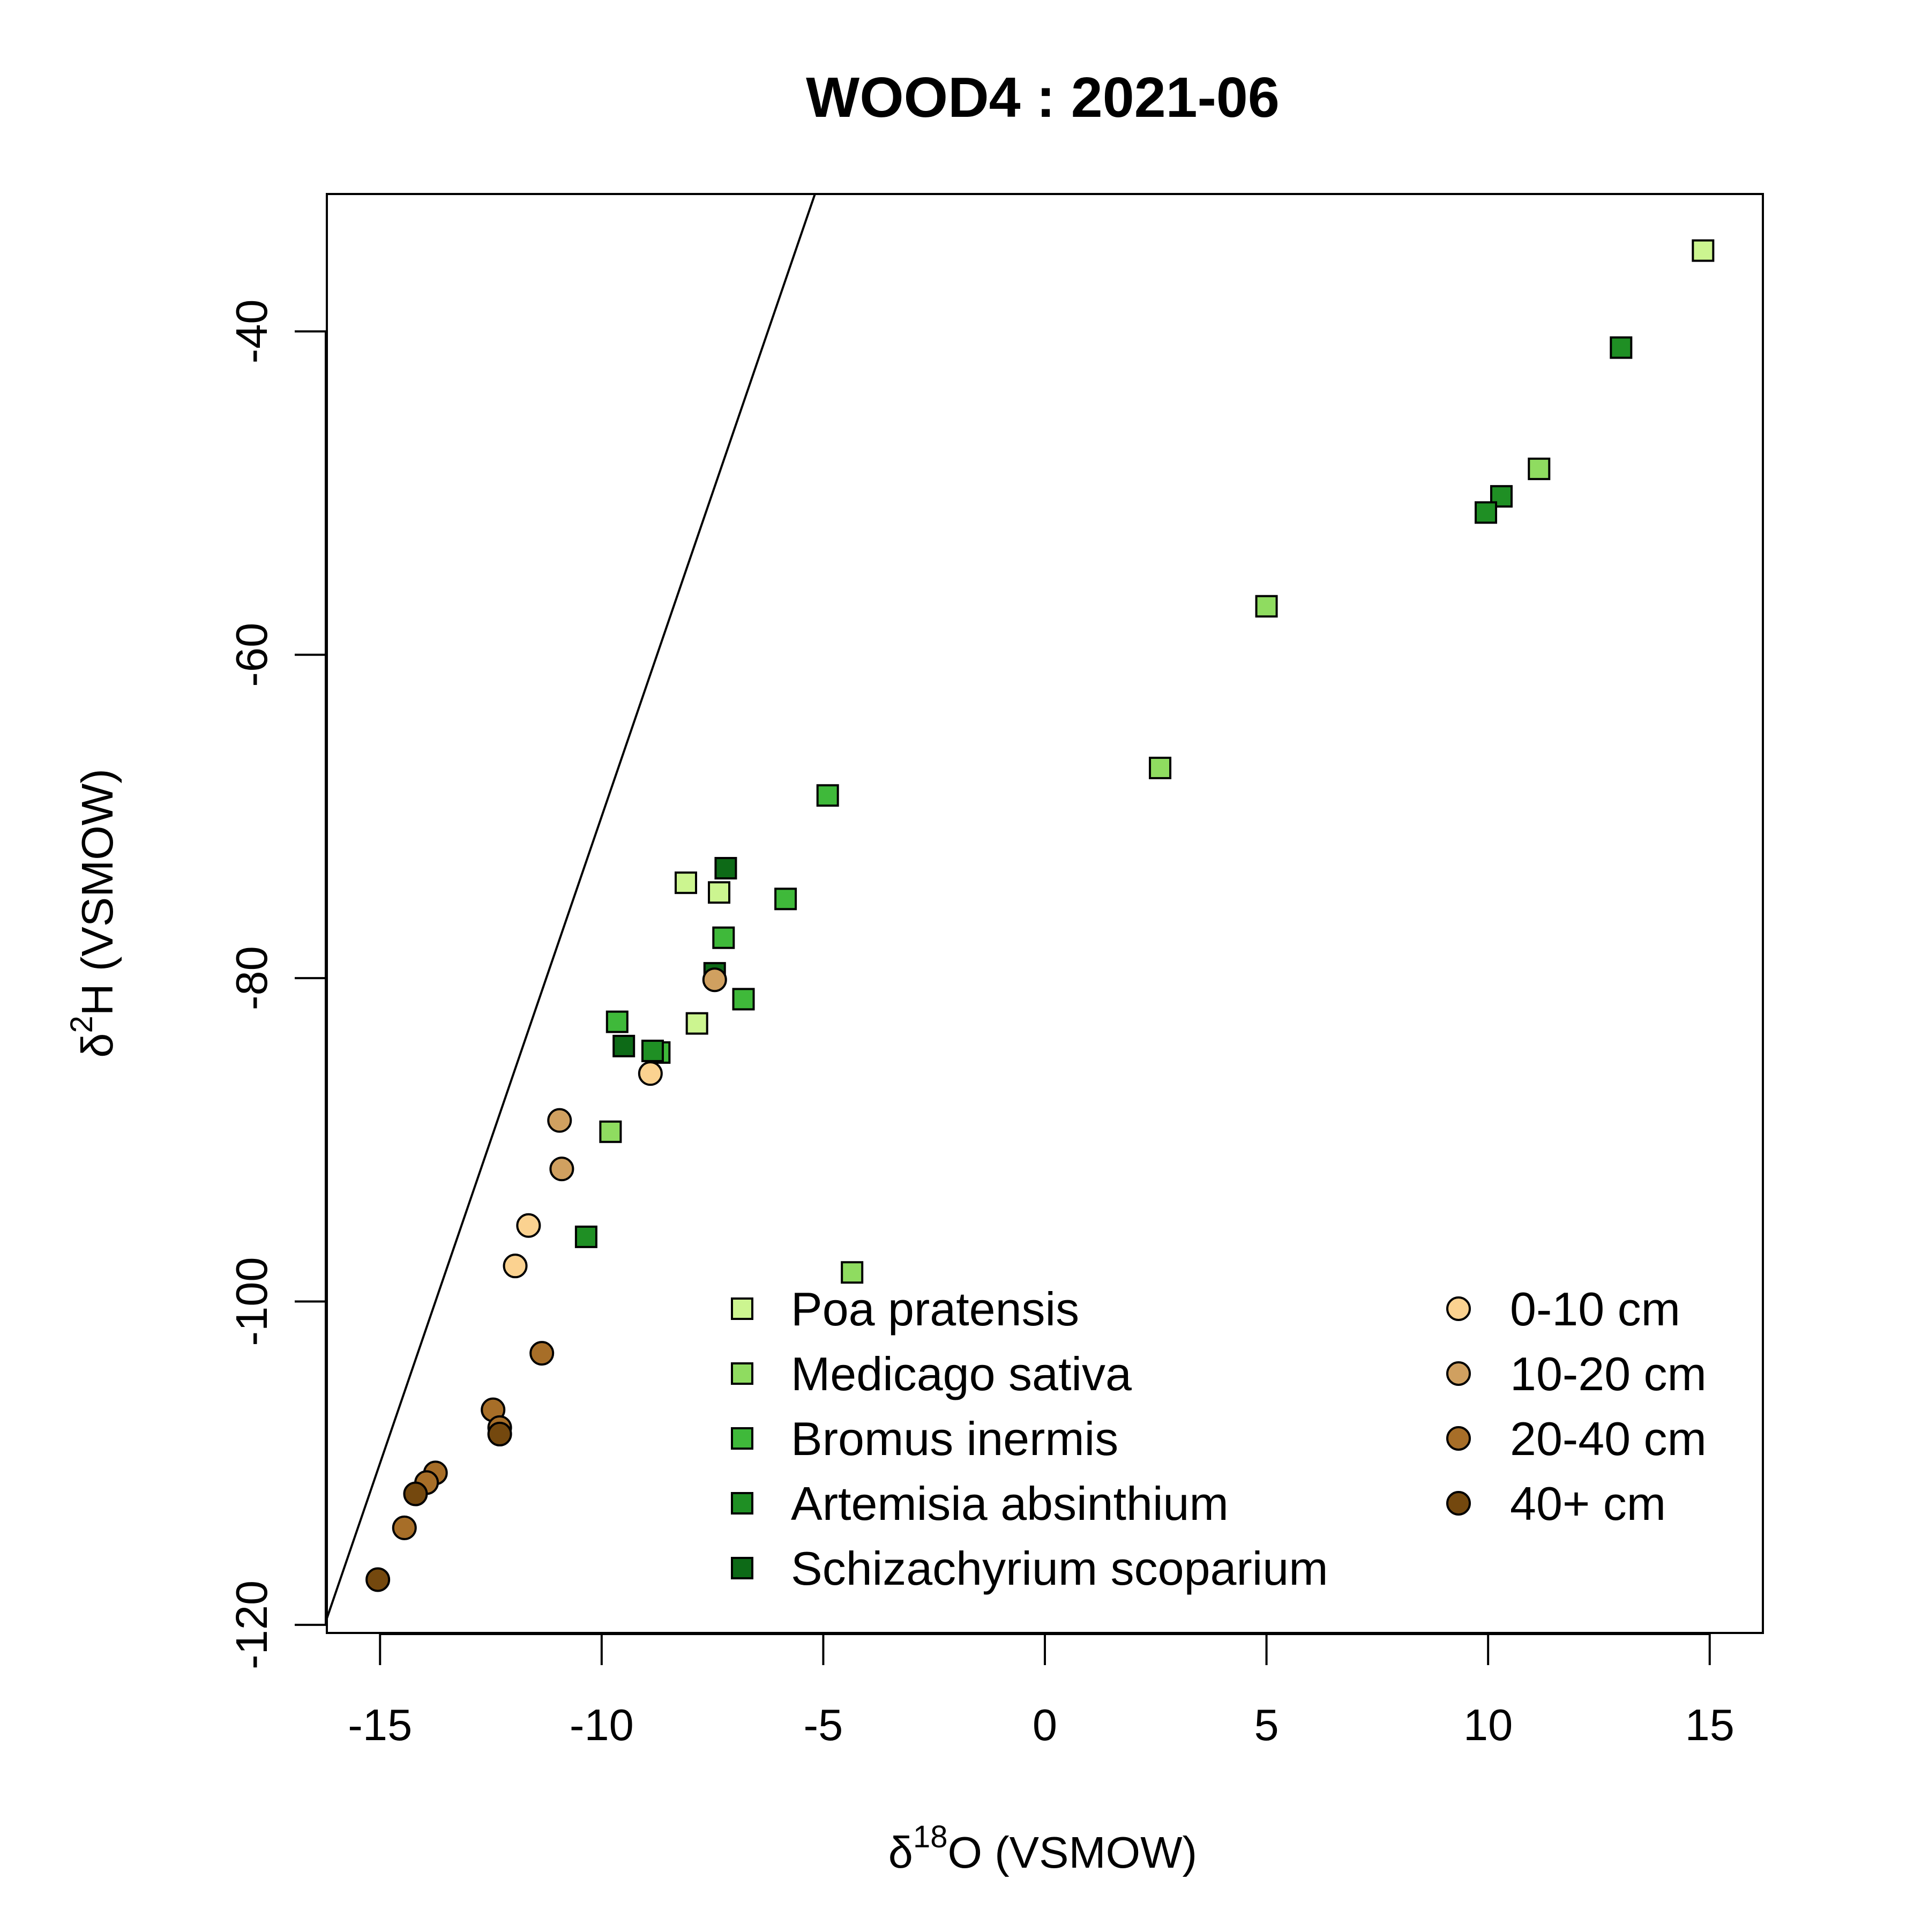 The height and width of the screenshot is (1932, 1929). What do you see at coordinates (380, 1725) in the screenshot?
I see `x-tick-label: -15` at bounding box center [380, 1725].